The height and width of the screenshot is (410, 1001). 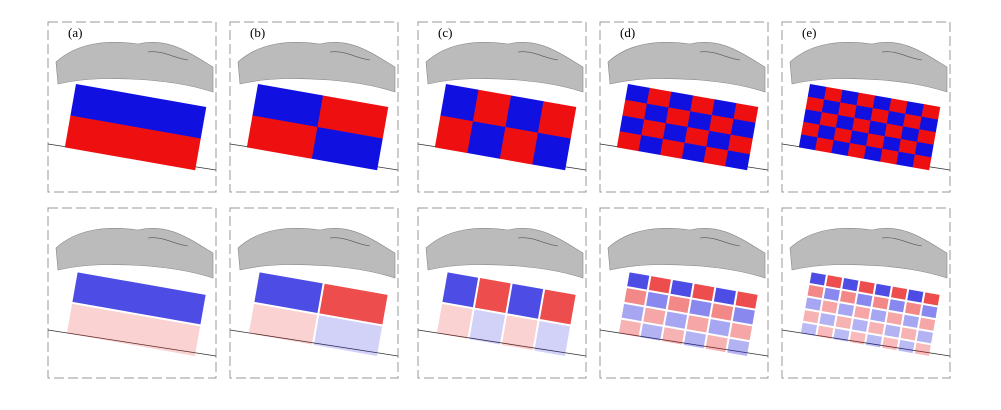 What do you see at coordinates (627, 32) in the screenshot?
I see `panel-label: (d)` at bounding box center [627, 32].